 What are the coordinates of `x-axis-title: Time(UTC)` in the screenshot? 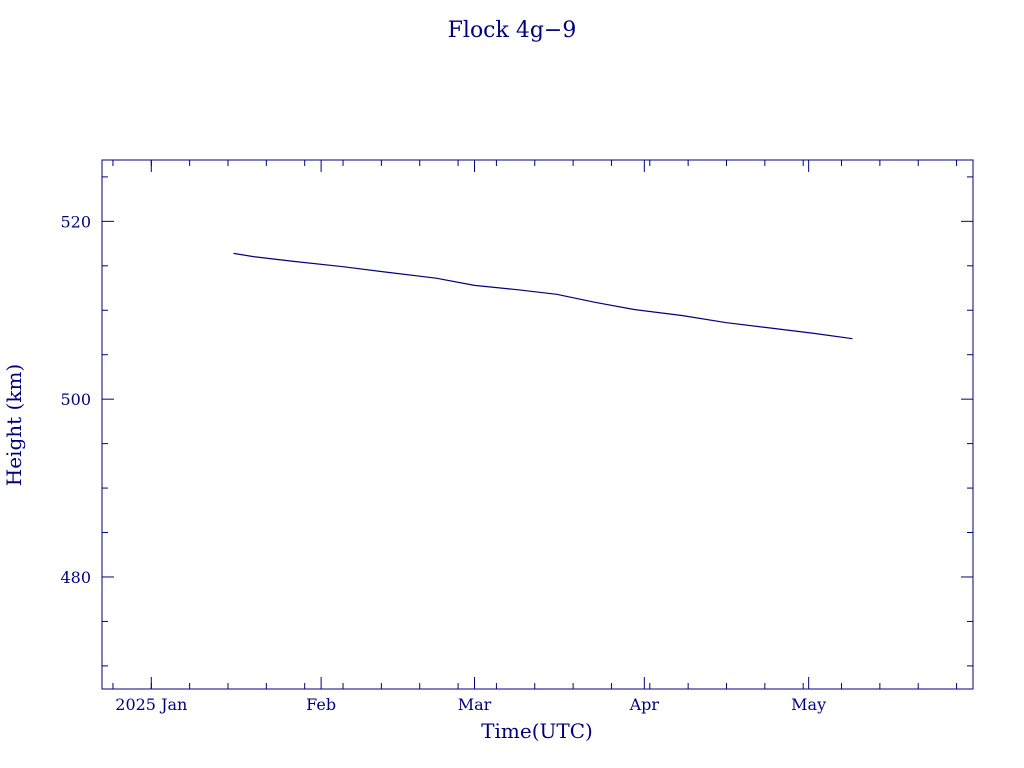 It's located at (537, 731).